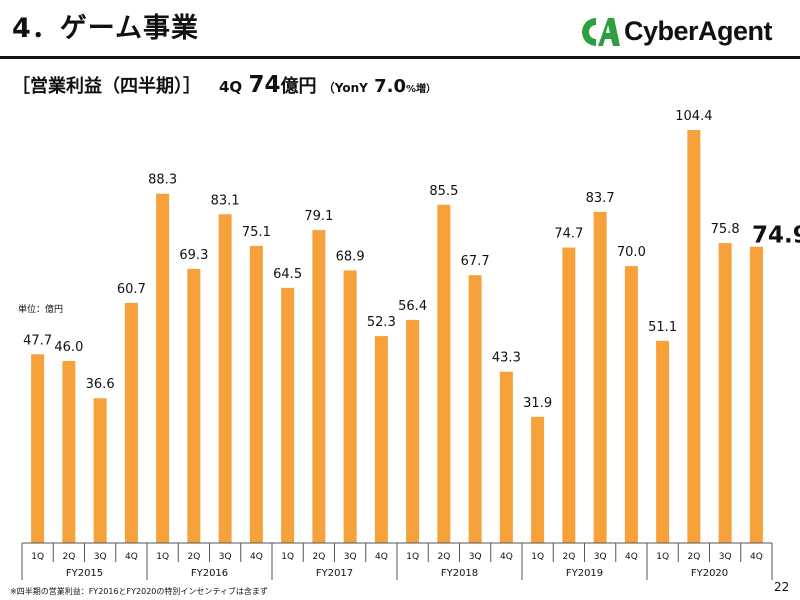 The height and width of the screenshot is (600, 800). I want to click on data-label-8: 75.1, so click(256, 232).